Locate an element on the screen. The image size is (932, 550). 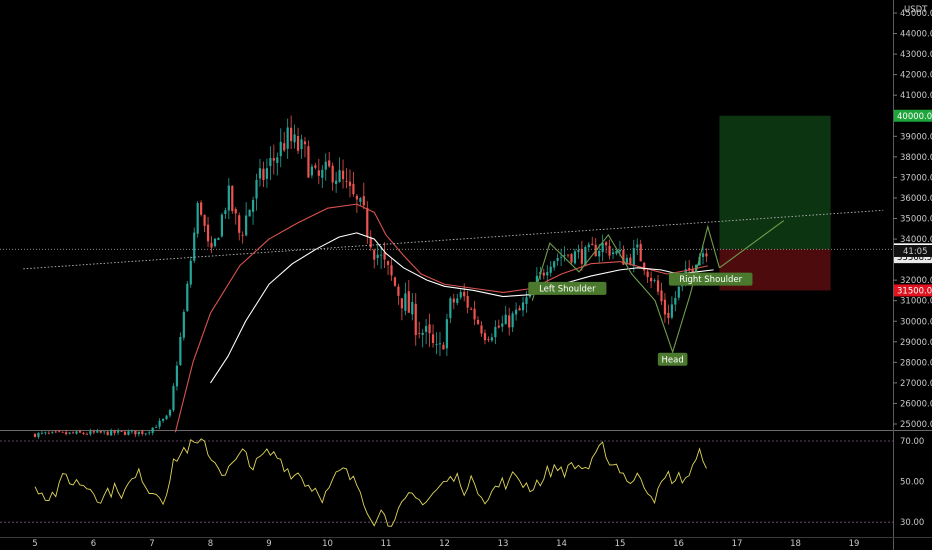
neckline is located at coordinates (453, 239).